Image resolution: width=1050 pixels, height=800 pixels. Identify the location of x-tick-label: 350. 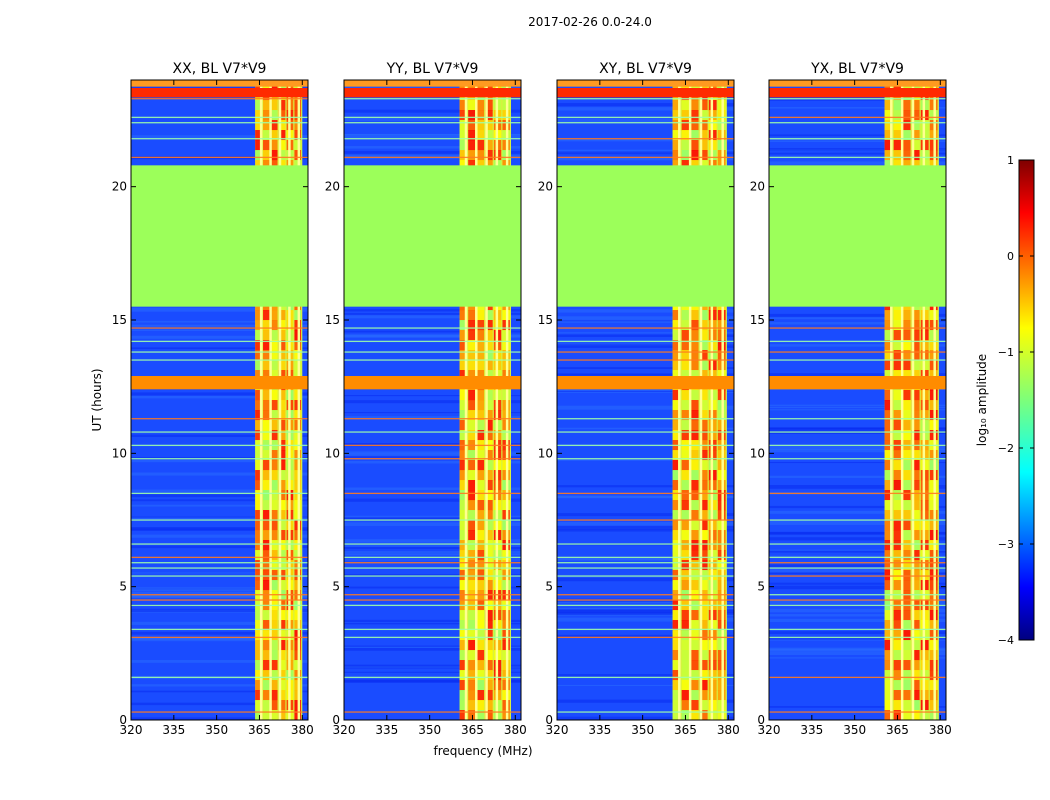
(854, 730).